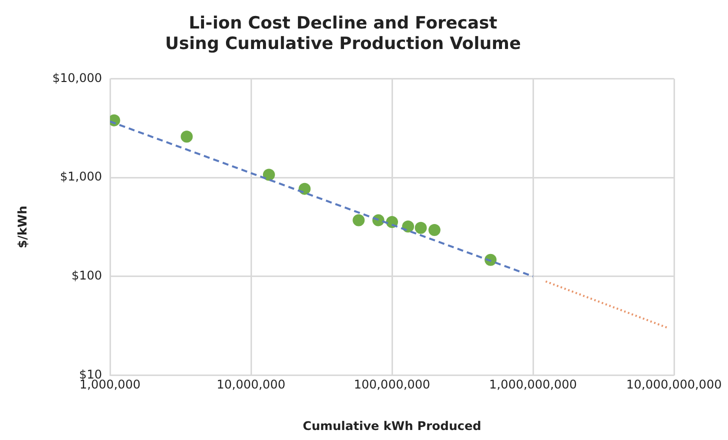 This screenshot has width=728, height=440. Describe the element at coordinates (22, 227) in the screenshot. I see `y-axis-title: $/kWh` at that location.